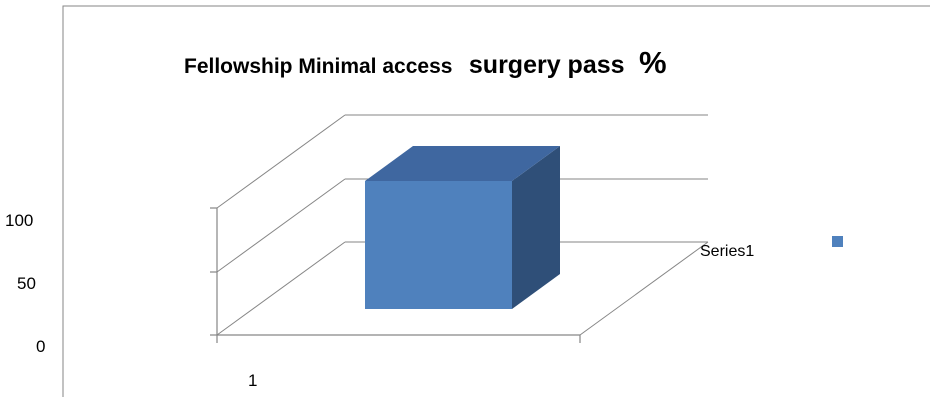 This screenshot has height=397, width=930. I want to click on gridline-50-side, so click(281, 225).